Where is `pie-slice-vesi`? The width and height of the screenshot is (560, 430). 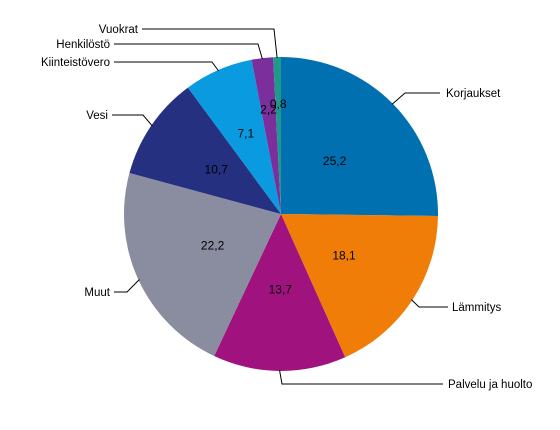
pie-slice-vesi is located at coordinates (205, 150).